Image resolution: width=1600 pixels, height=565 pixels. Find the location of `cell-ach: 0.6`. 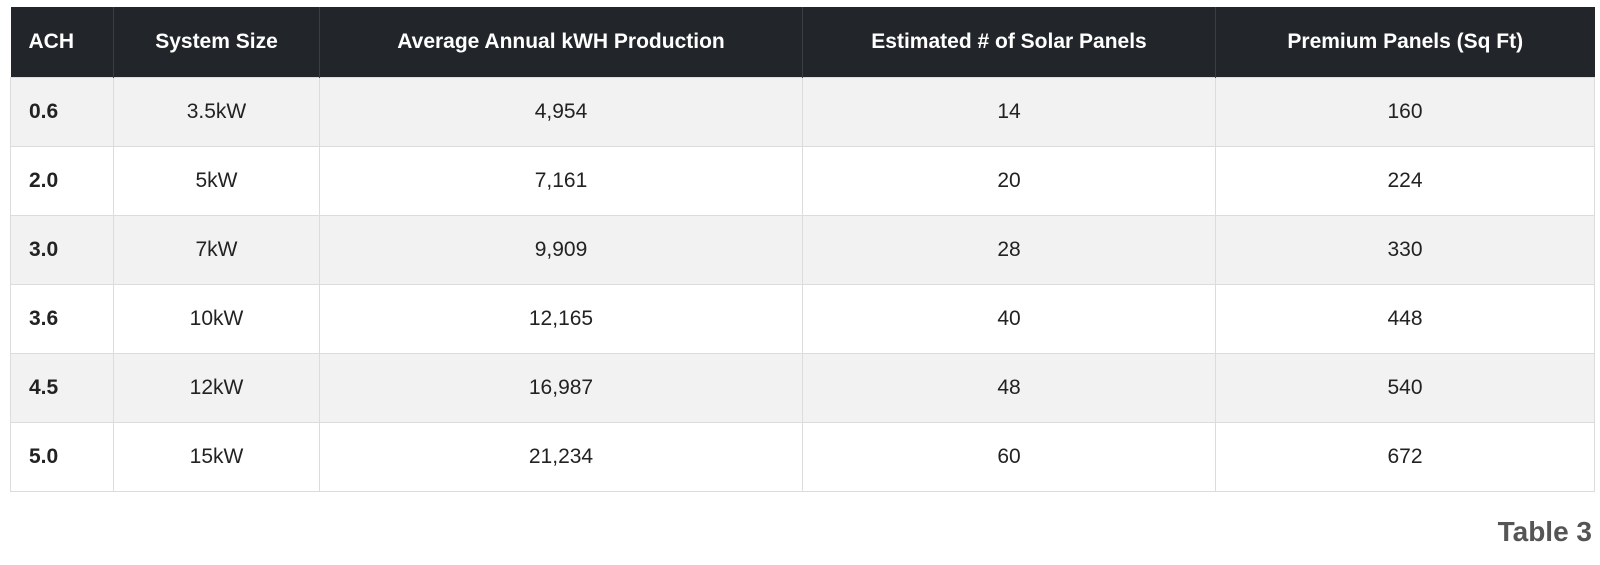

cell-ach: 0.6 is located at coordinates (62, 112).